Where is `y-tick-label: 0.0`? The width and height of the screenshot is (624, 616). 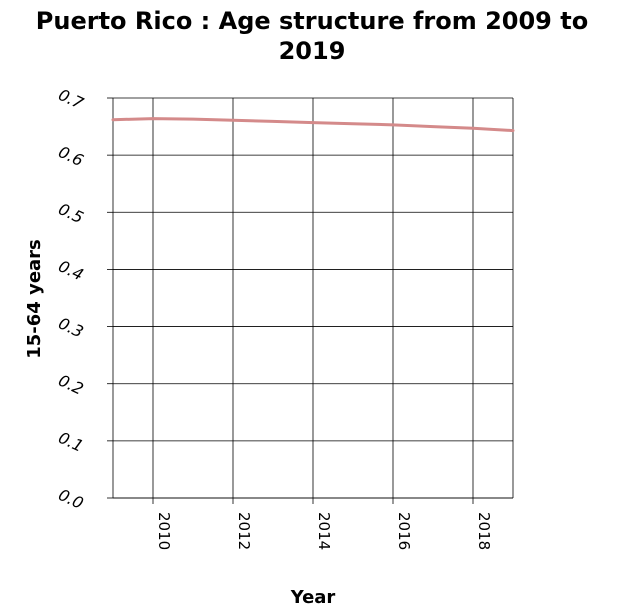
y-tick-label: 0.0 is located at coordinates (70, 499).